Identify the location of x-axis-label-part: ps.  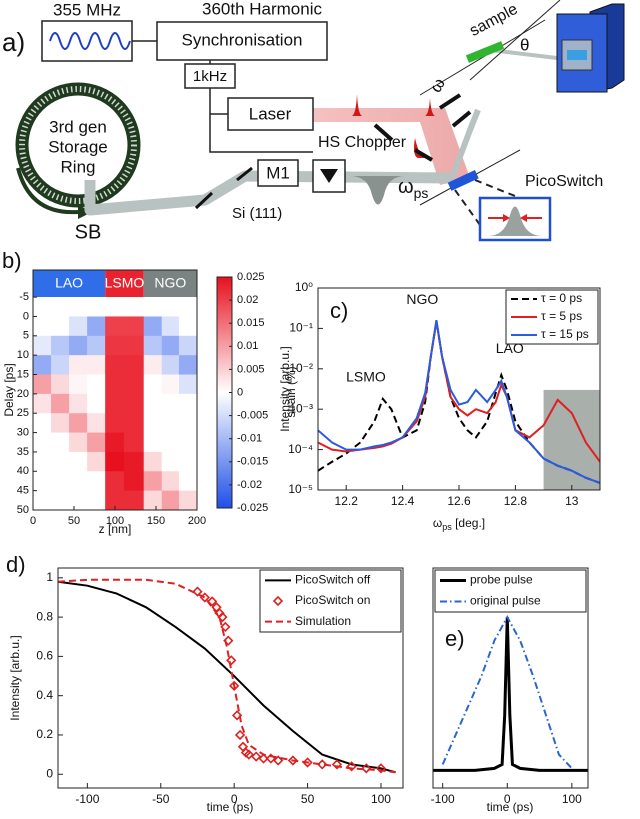
(447, 527).